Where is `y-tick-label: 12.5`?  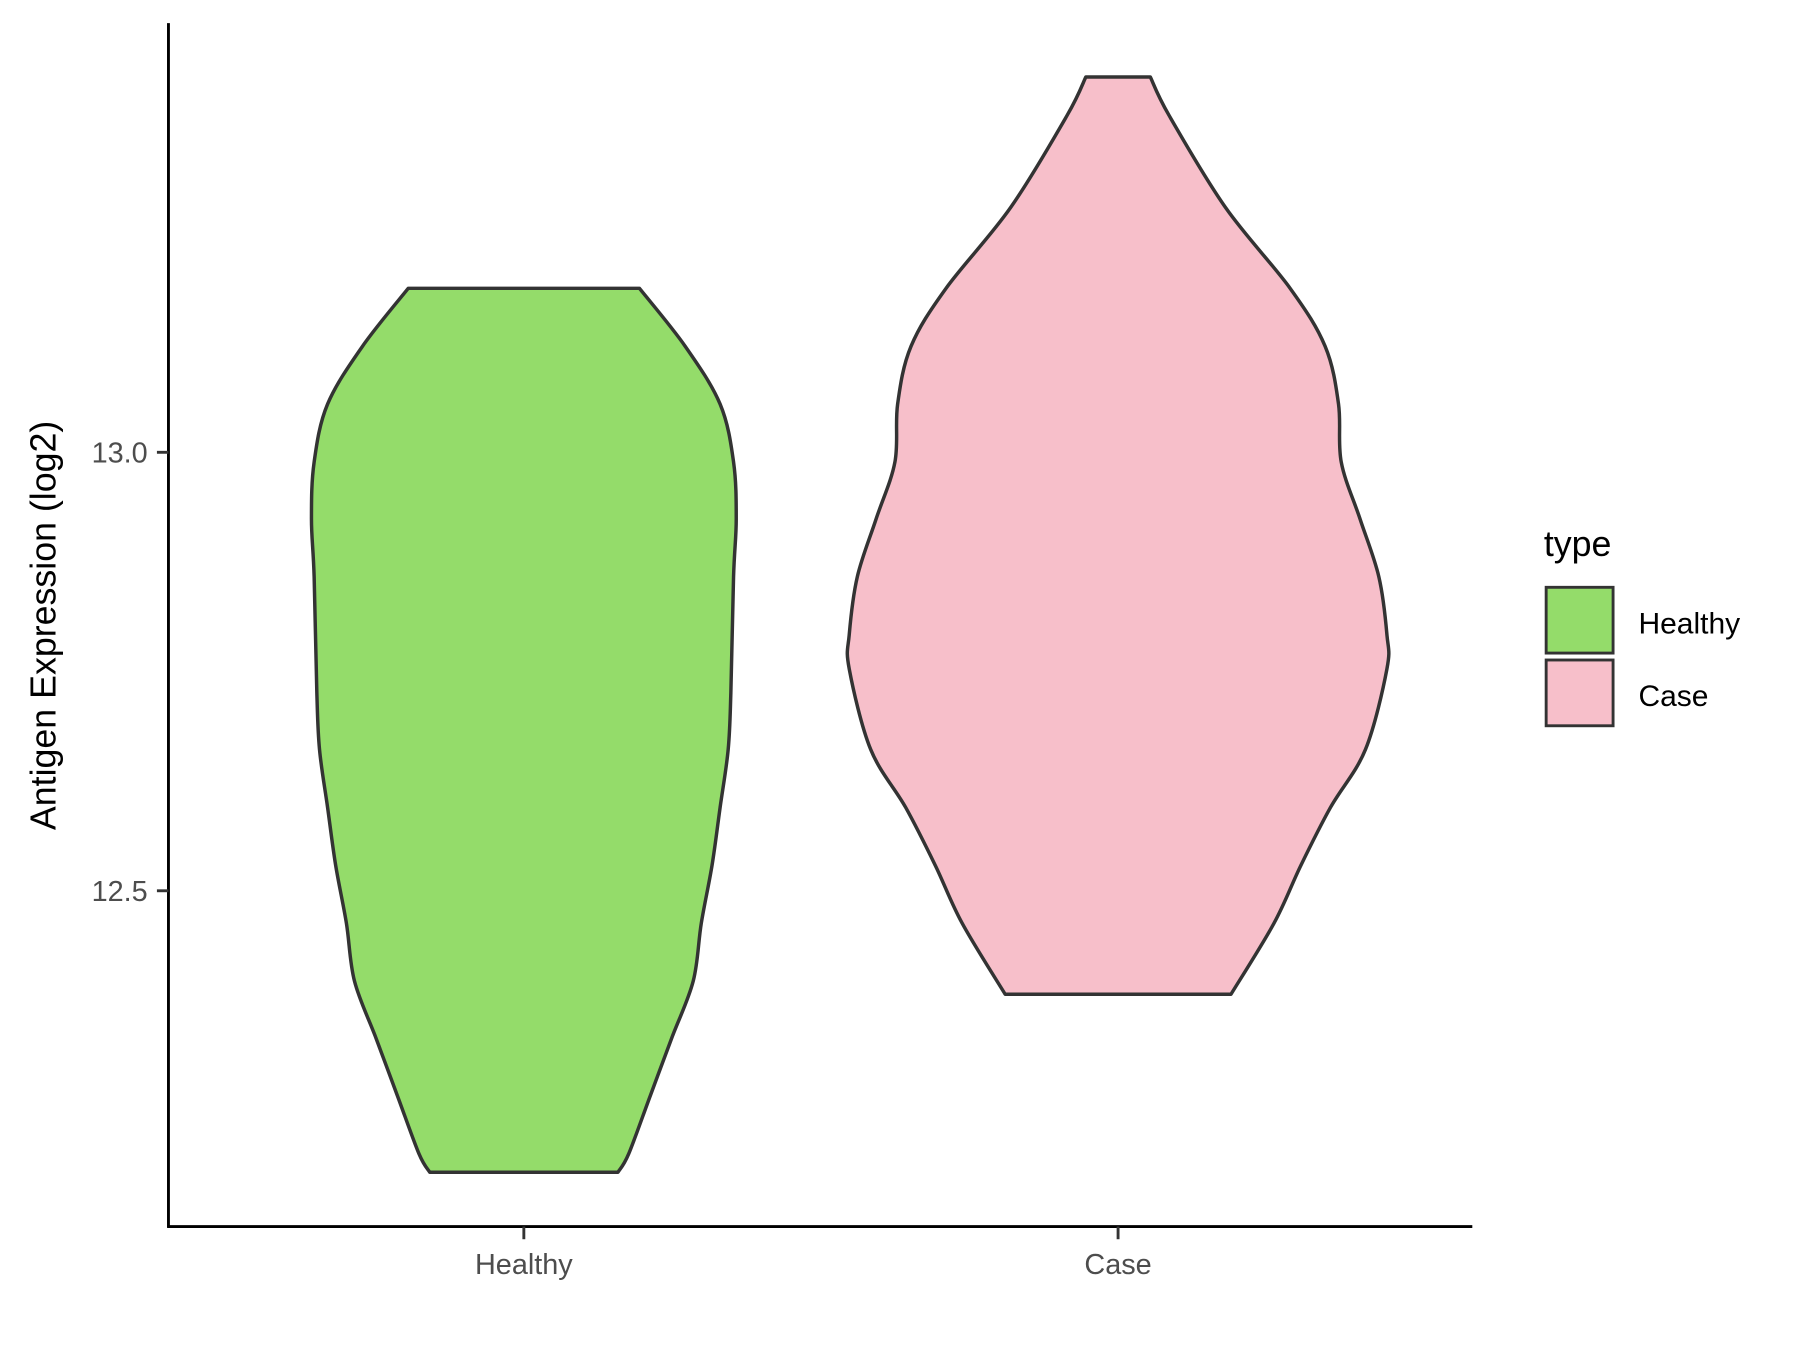 y-tick-label: 12.5 is located at coordinates (120, 892).